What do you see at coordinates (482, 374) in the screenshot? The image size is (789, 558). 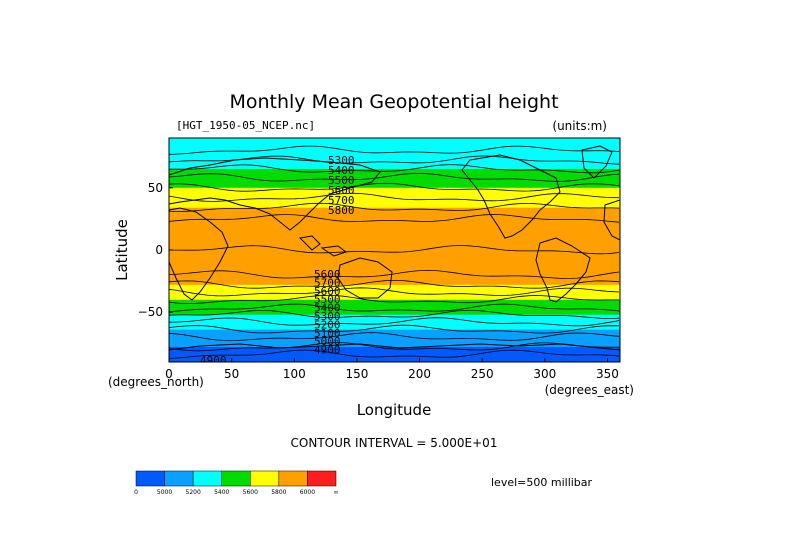 I see `x-tick-label: 250` at bounding box center [482, 374].